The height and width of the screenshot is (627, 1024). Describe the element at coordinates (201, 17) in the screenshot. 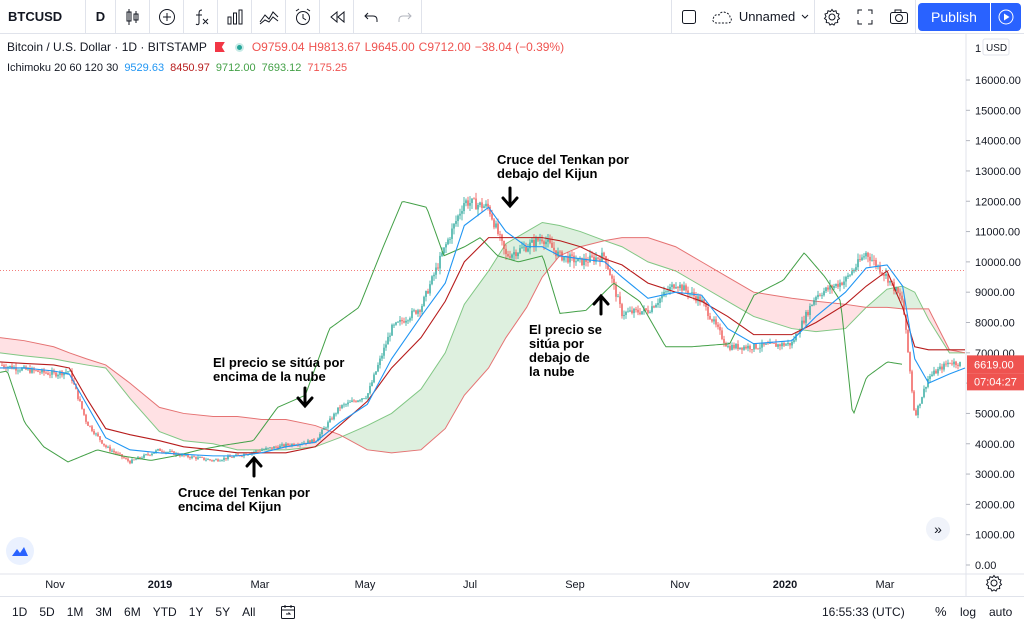

I see `fx-icon` at that location.